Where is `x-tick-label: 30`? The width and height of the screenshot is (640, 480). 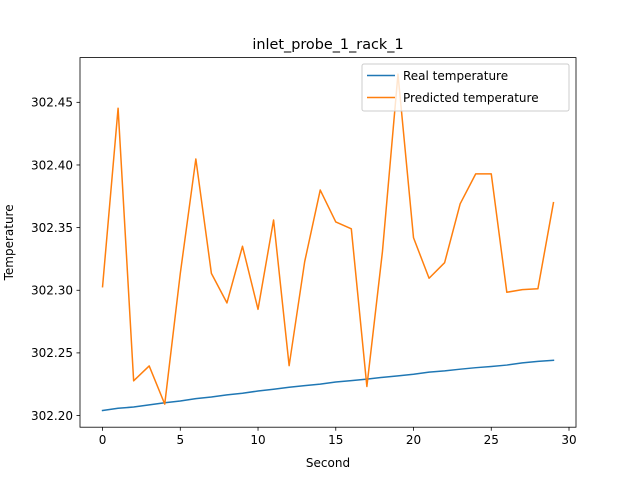
x-tick-label: 30 is located at coordinates (568, 440).